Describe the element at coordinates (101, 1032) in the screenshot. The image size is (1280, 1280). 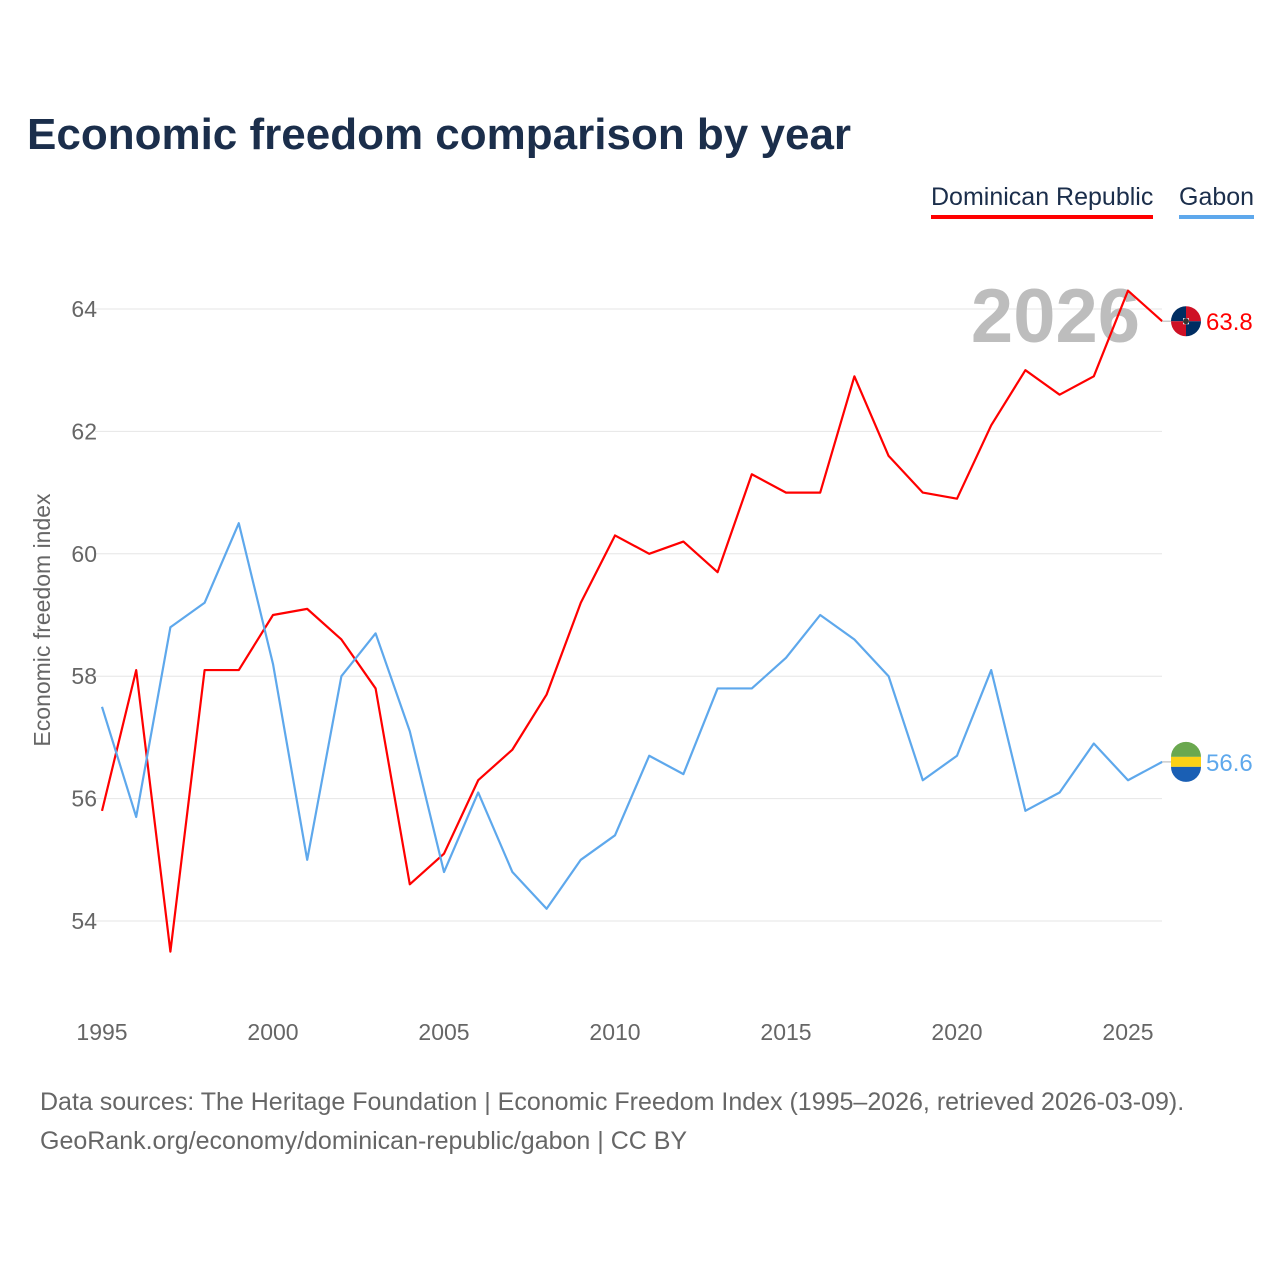
I see `x-tick-label: 1995` at that location.